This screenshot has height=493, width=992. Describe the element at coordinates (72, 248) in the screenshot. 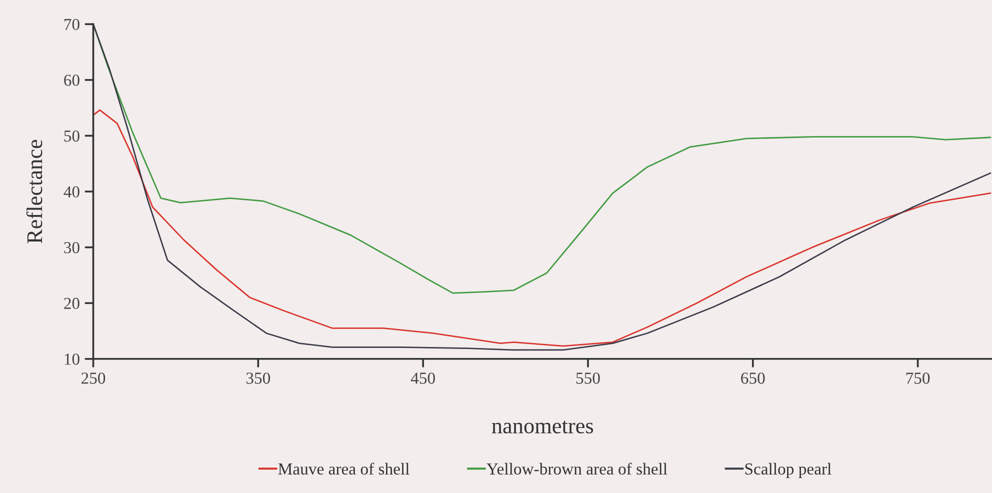

I see `y-tick-label: 30` at that location.